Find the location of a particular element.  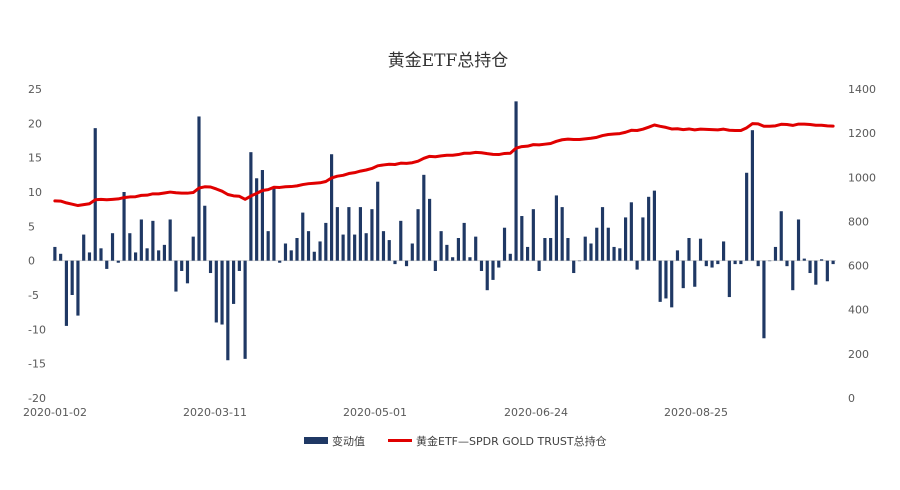

right-y-tick-label: 1200 is located at coordinates (862, 133).